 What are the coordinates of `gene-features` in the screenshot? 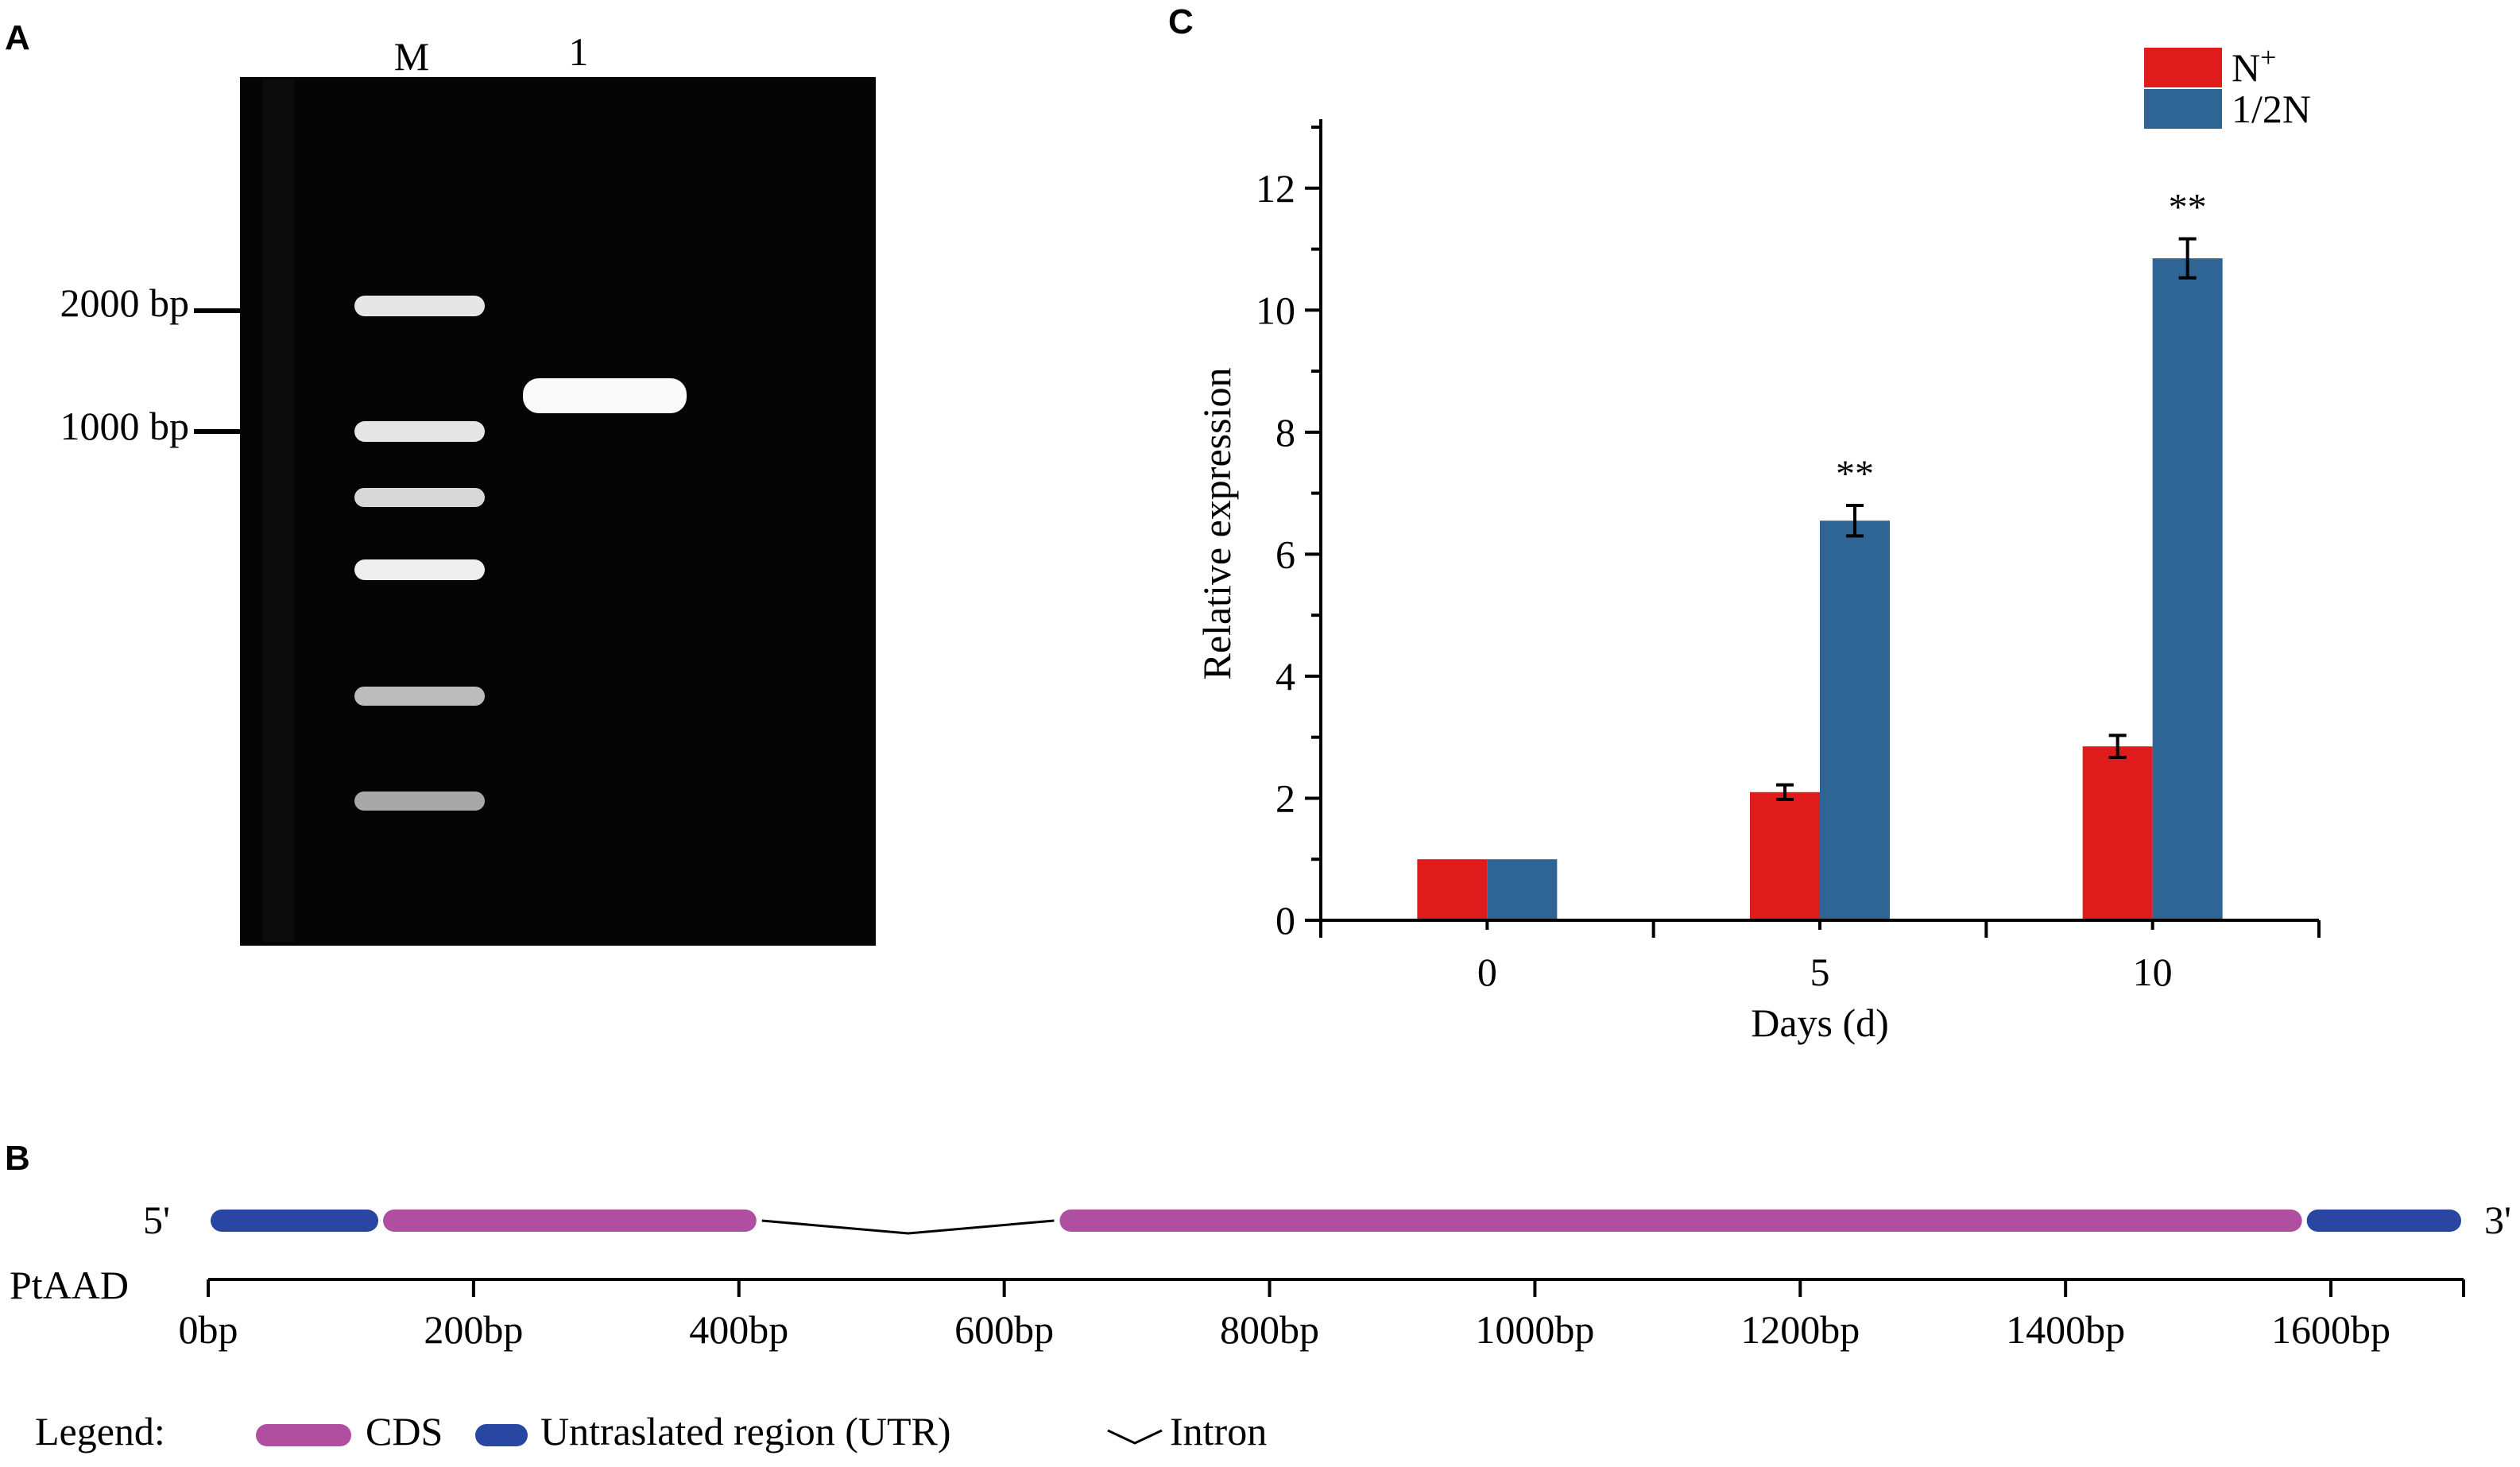 It's located at (1336, 1223).